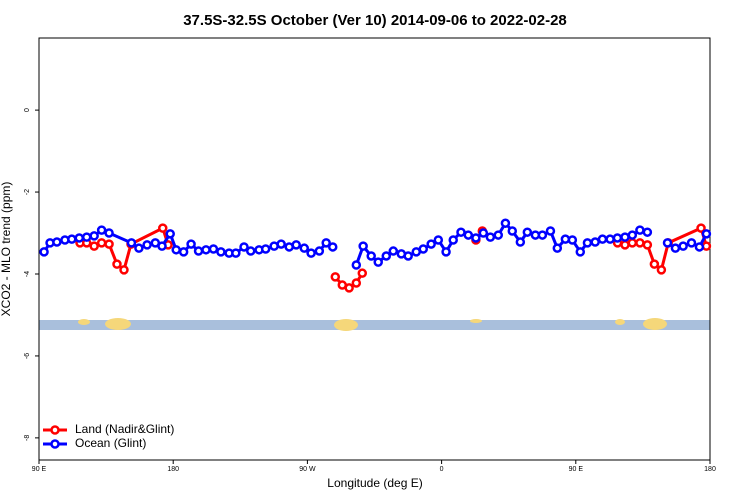 This screenshot has height=500, width=750. What do you see at coordinates (6, 249) in the screenshot?
I see `y-axis-label: XCO2 - MLO trend (ppm)` at bounding box center [6, 249].